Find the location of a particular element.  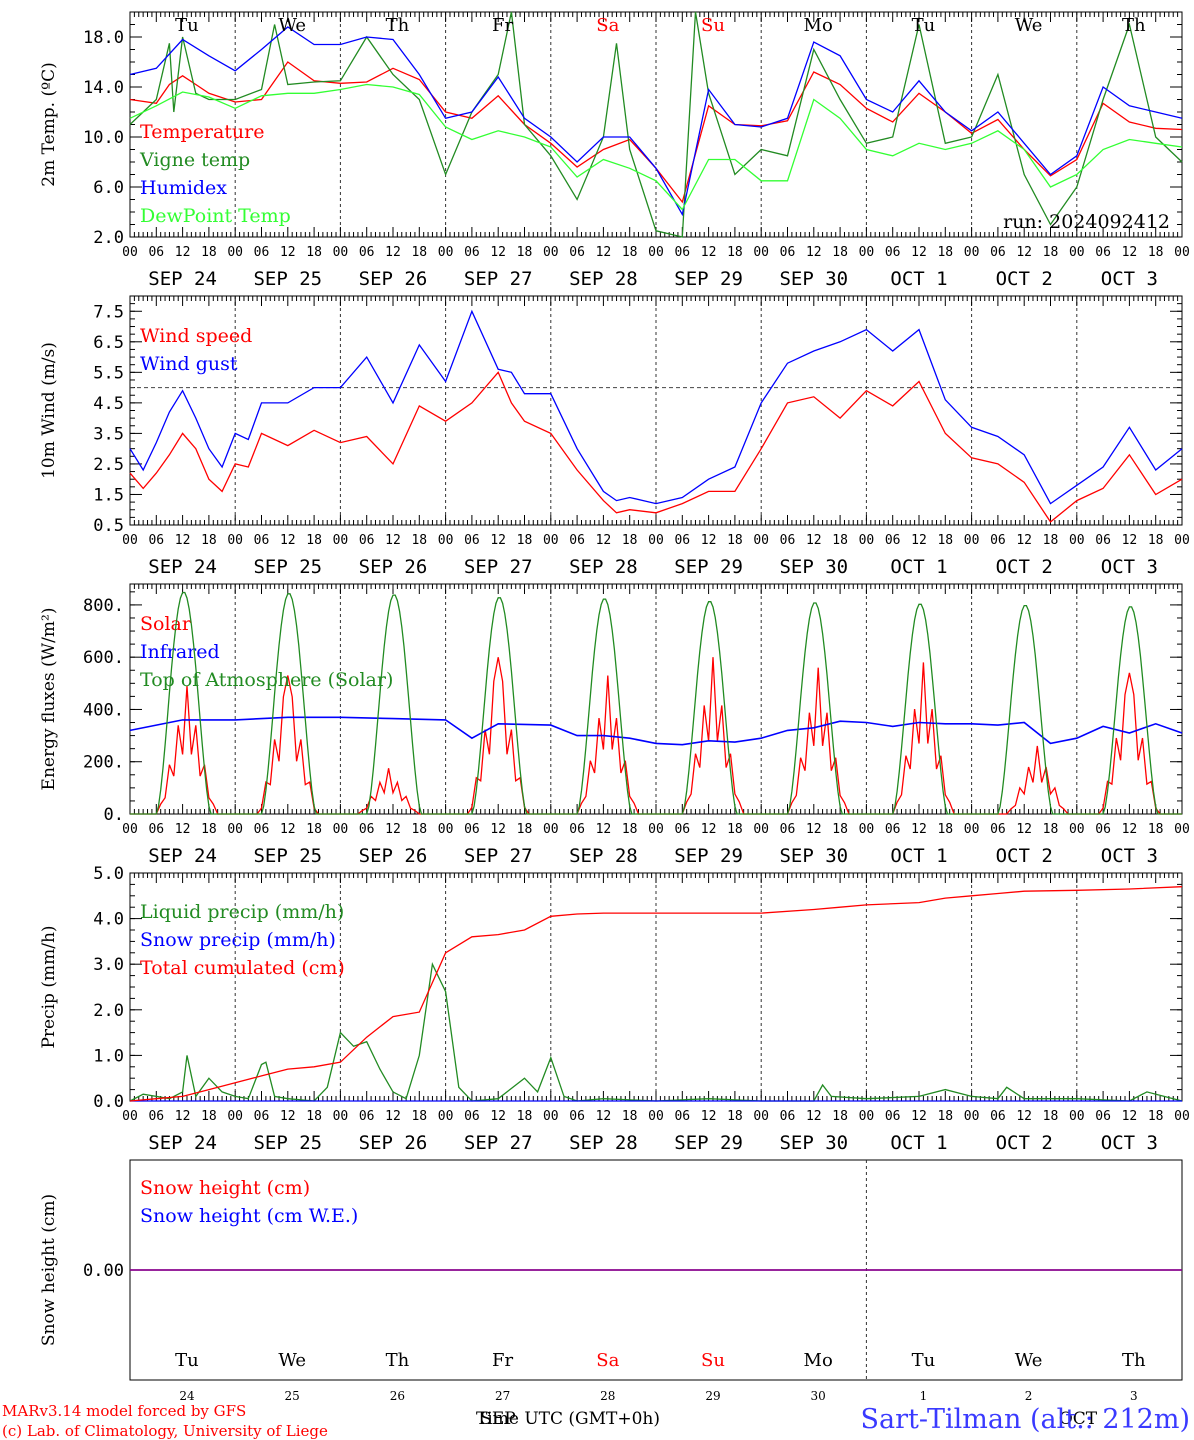

legend-entry: Top of Atmosphere (Solar) is located at coordinates (266, 680).